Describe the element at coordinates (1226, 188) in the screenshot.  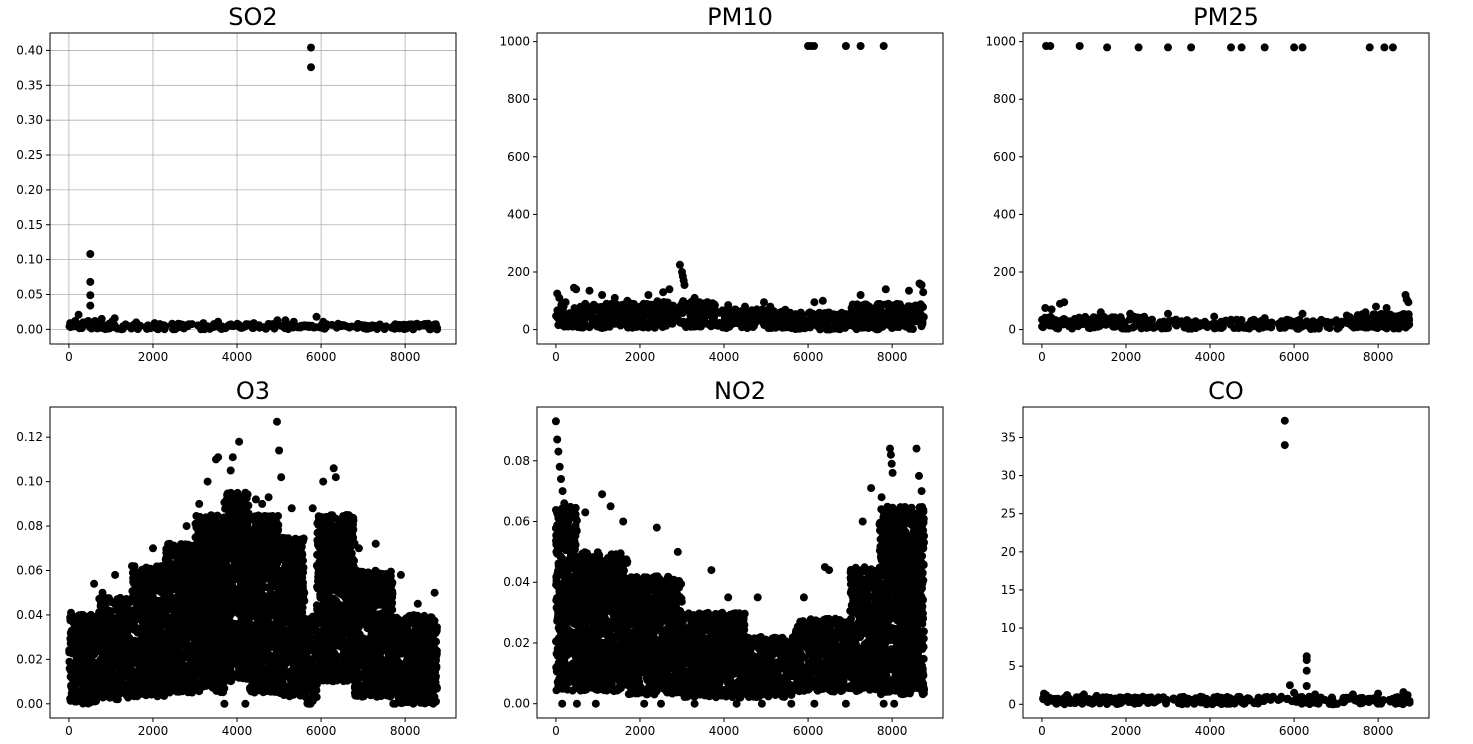
I see `pm25-axes-frame` at that location.